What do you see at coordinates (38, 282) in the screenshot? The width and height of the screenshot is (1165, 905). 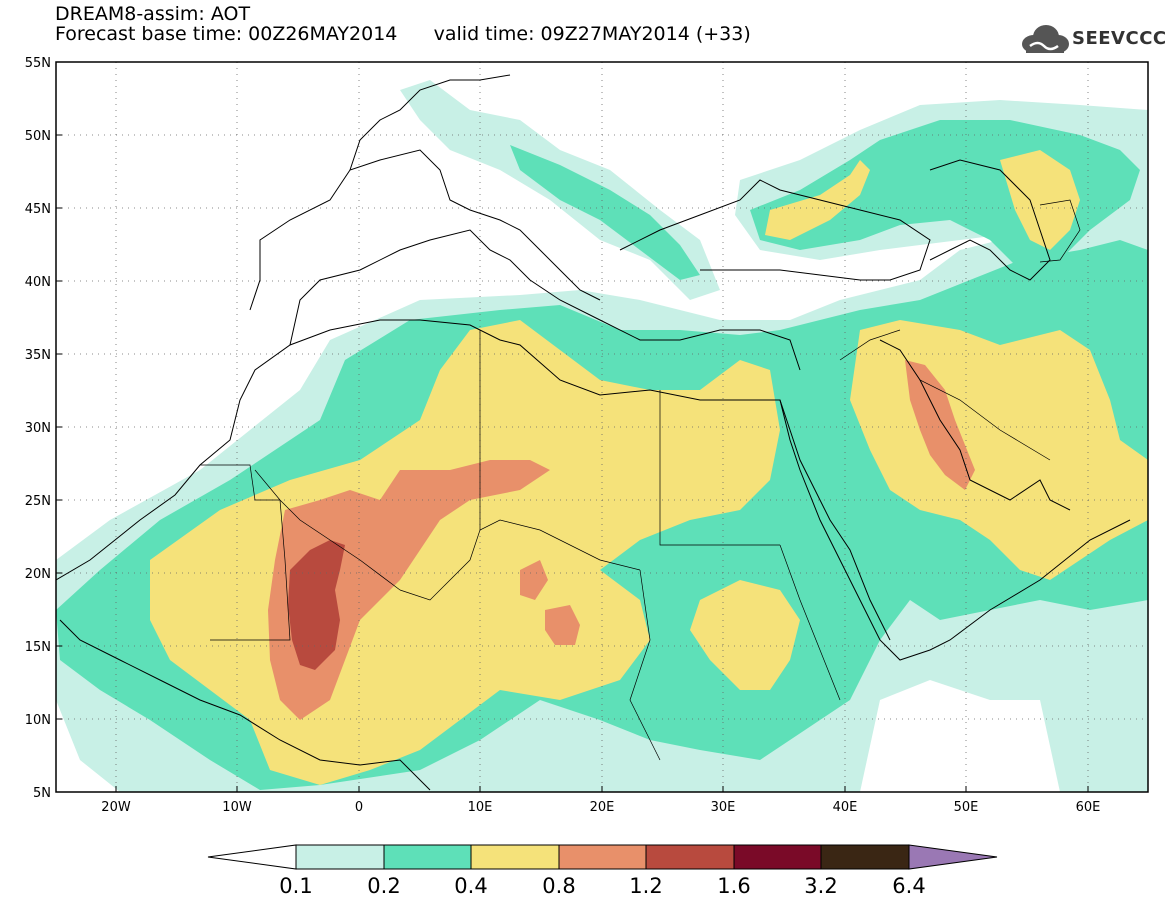 I see `lat-label: 40N` at bounding box center [38, 282].